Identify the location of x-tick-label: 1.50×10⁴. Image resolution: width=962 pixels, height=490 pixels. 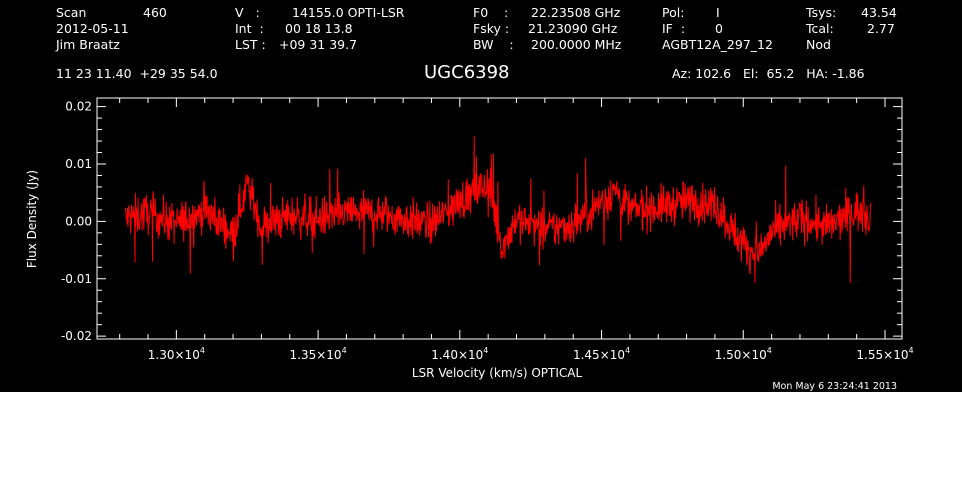
(743, 354).